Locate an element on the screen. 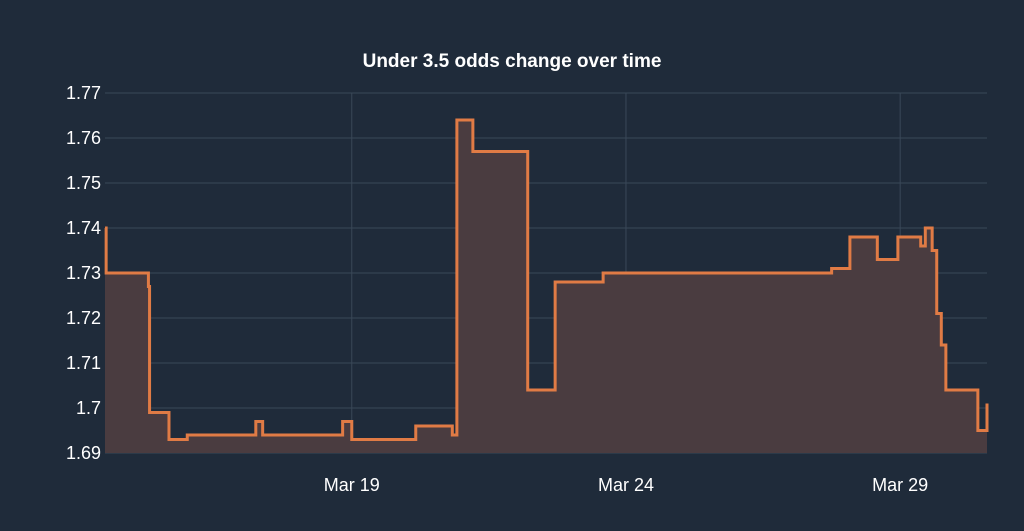 This screenshot has width=1024, height=531. y-tick-label: 1.75 is located at coordinates (83, 183).